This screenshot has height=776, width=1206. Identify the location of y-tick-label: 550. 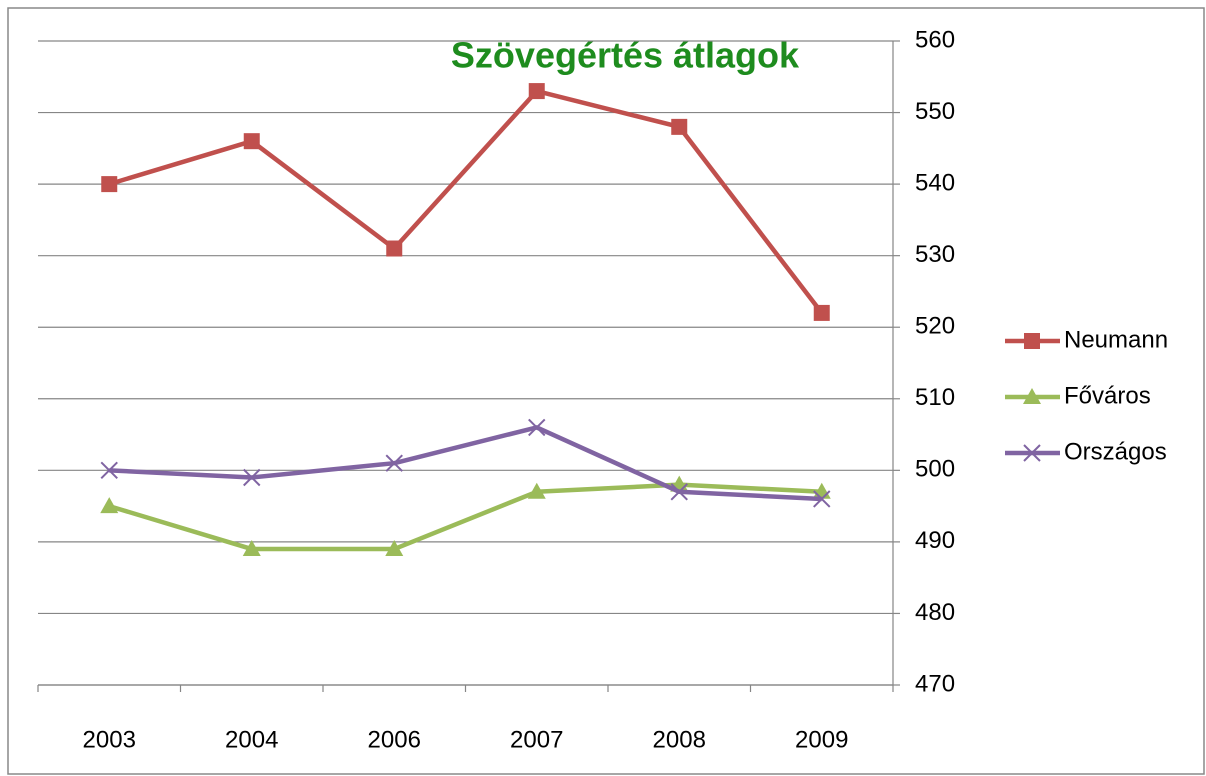
(935, 111).